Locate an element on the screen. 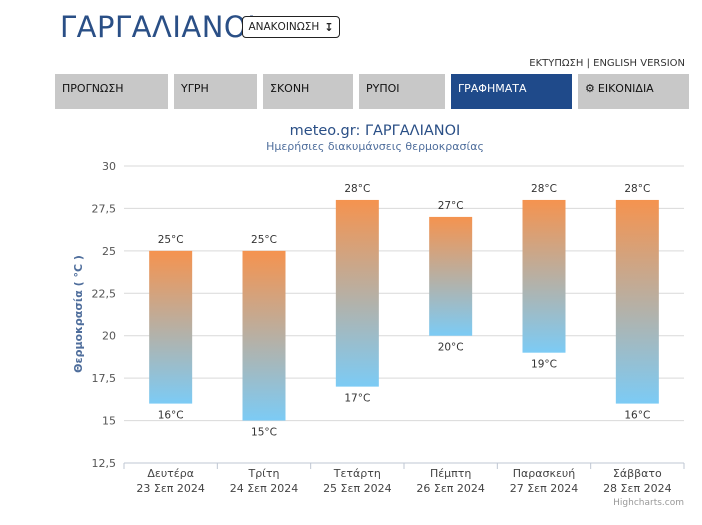  y-tick-label: 17,5 is located at coordinates (104, 378).